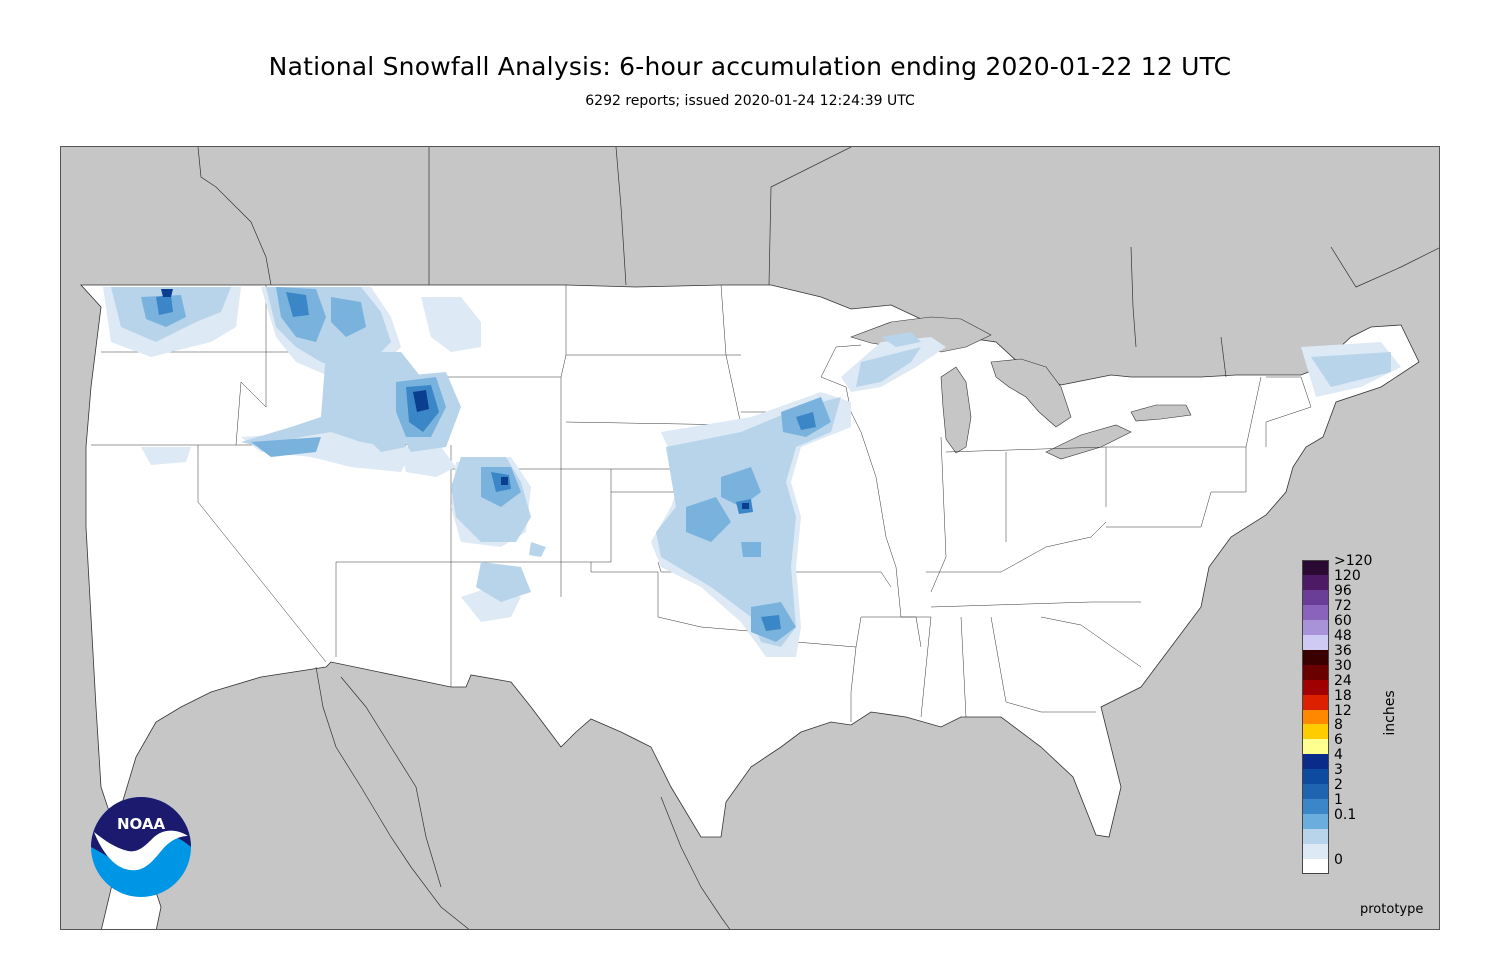  Describe the element at coordinates (1343, 680) in the screenshot. I see `legend-label: 24` at that location.